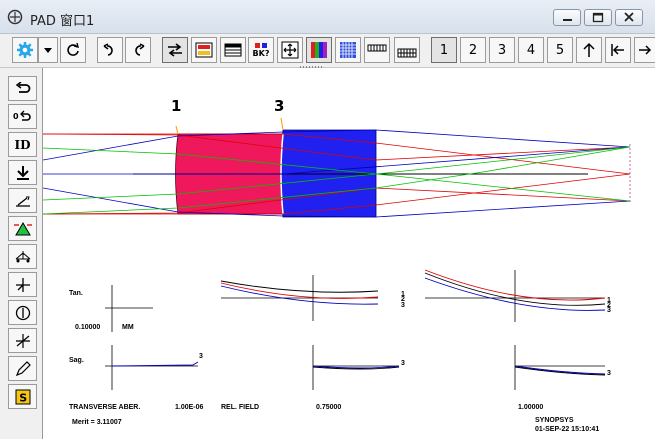 This screenshot has width=655, height=439. I want to click on diagonal-icon, so click(22, 340).